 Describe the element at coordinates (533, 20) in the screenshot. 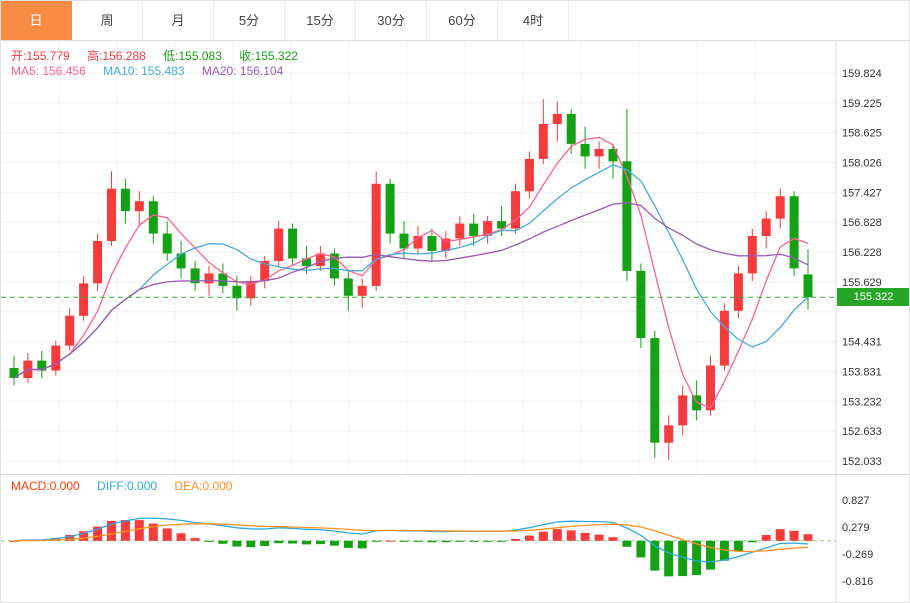

I see `tab-4hour: 4时` at that location.